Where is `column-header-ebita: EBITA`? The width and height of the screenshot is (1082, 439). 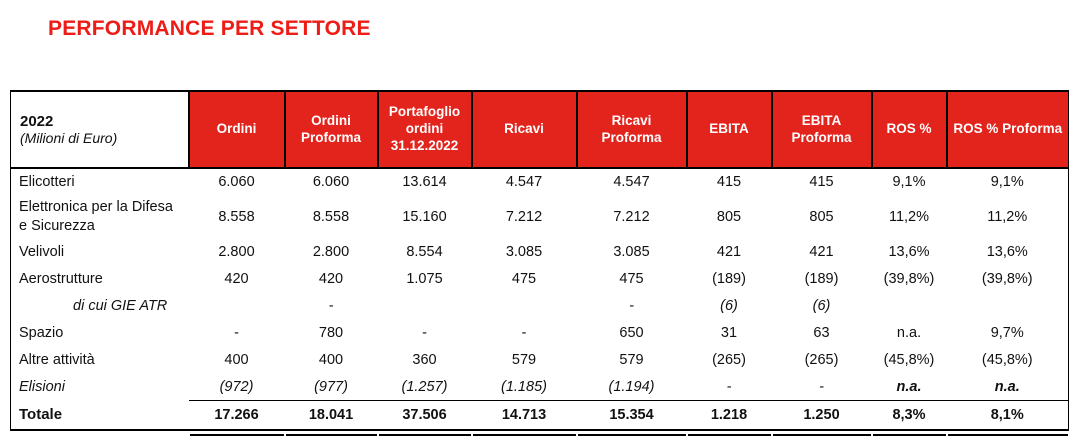 column-header-ebita: EBITA is located at coordinates (728, 129).